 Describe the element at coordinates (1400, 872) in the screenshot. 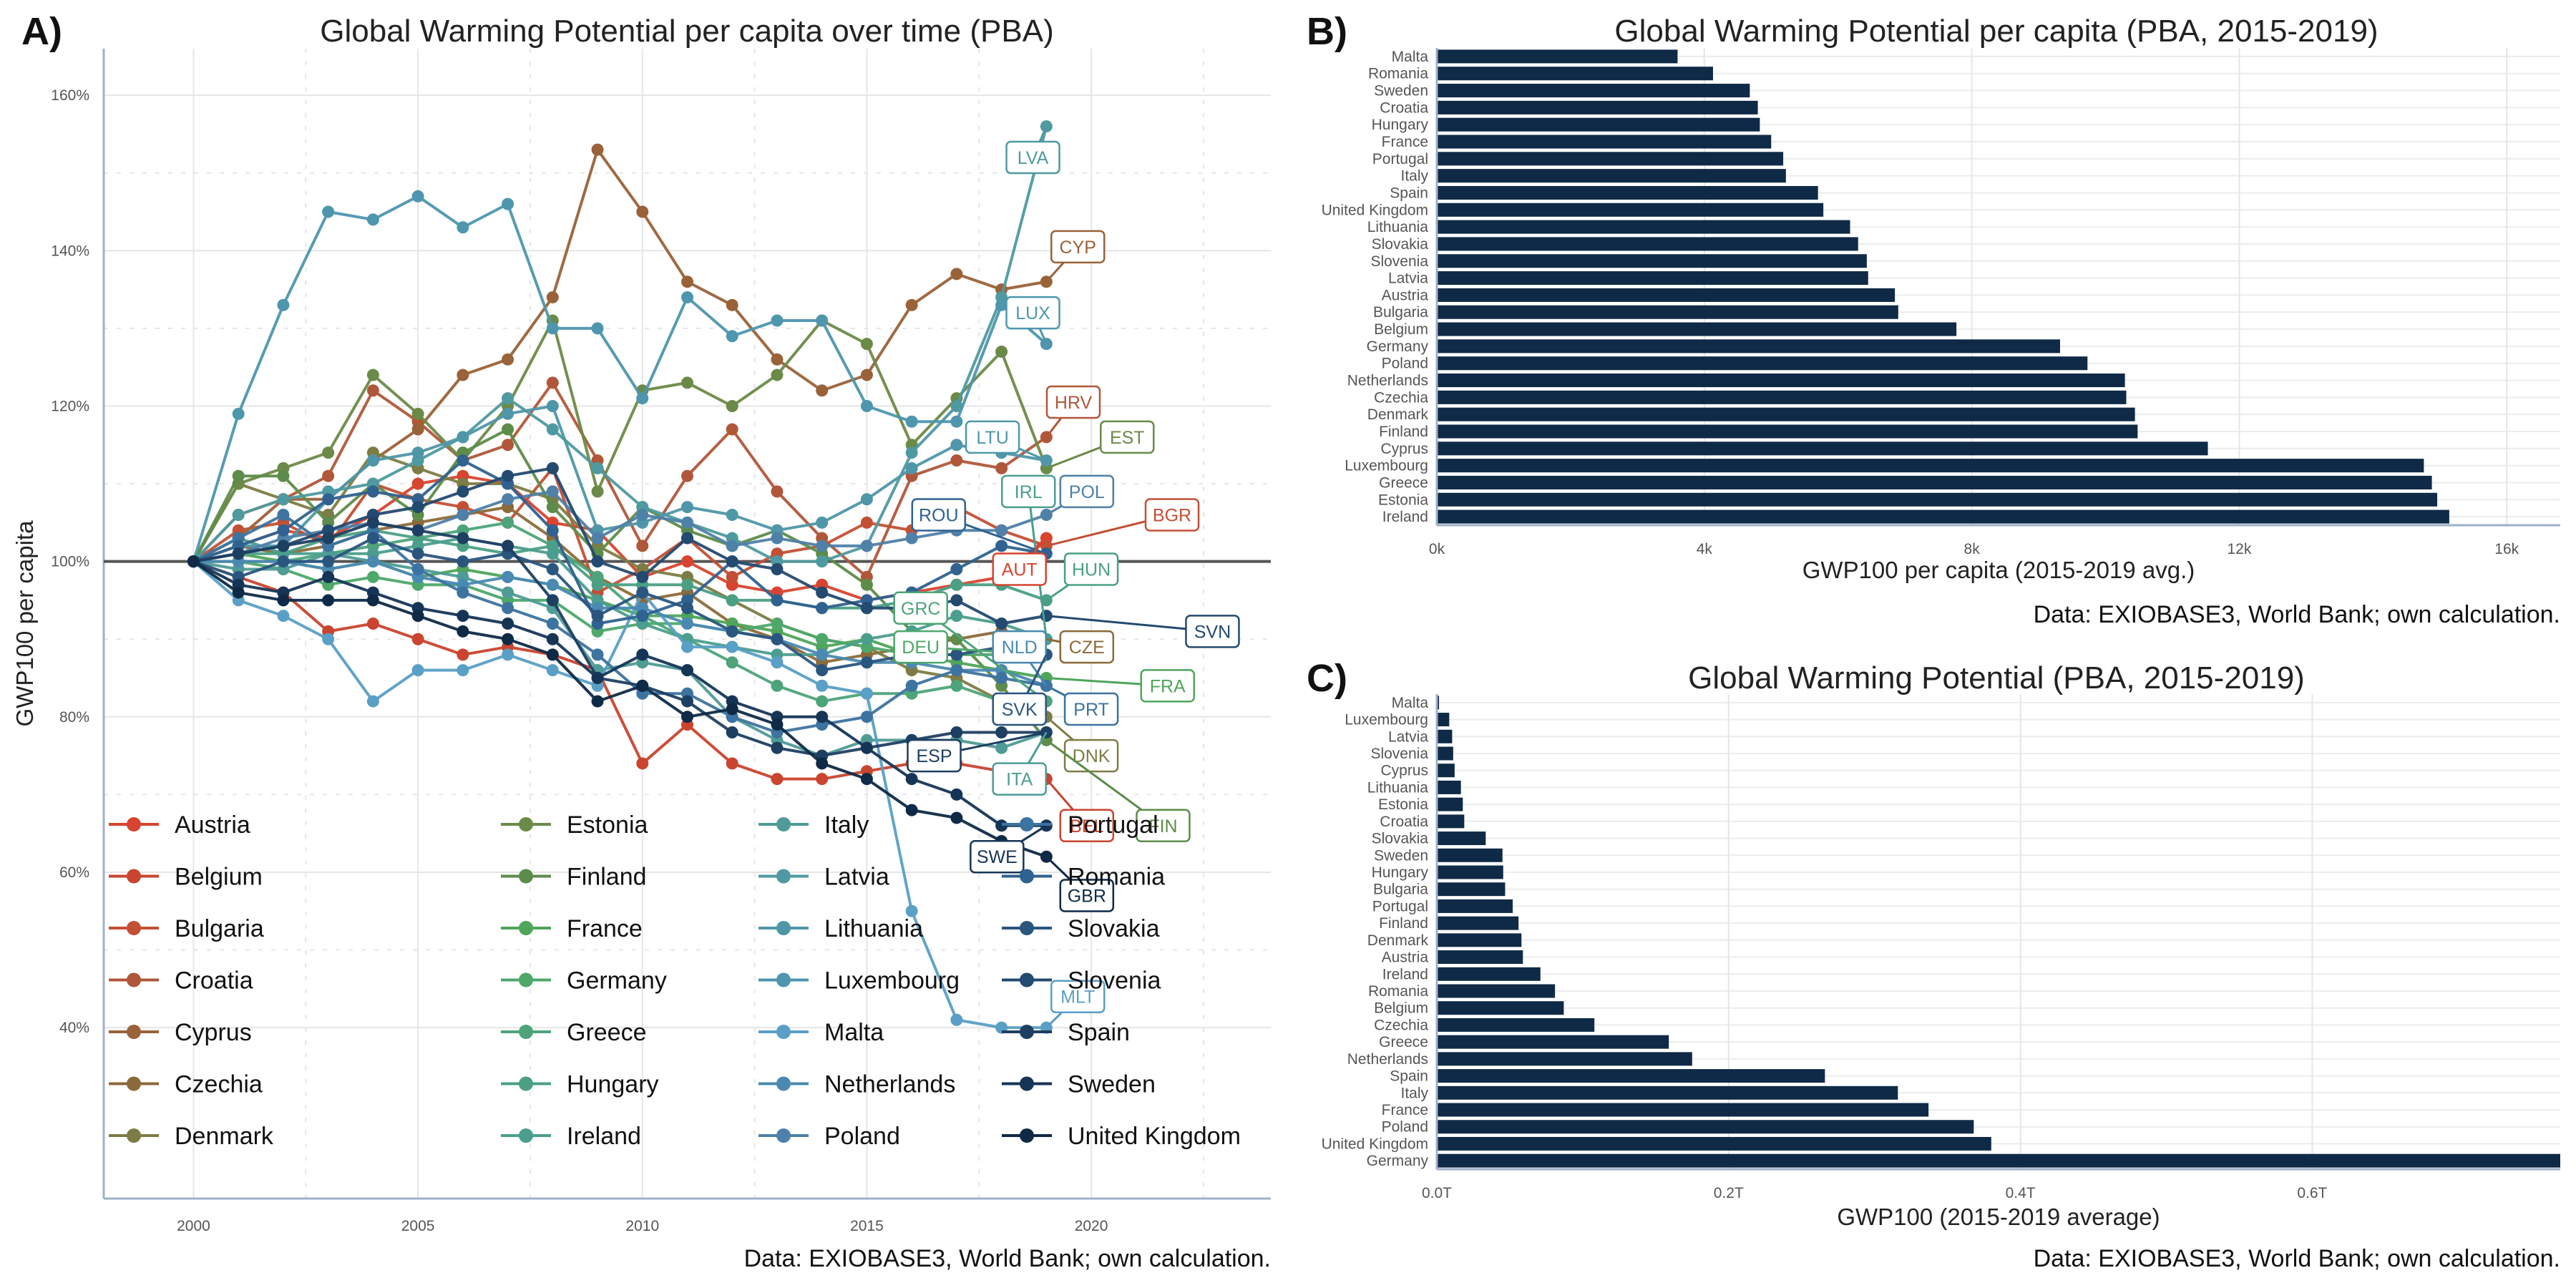

I see `category-label: Hungary` at that location.